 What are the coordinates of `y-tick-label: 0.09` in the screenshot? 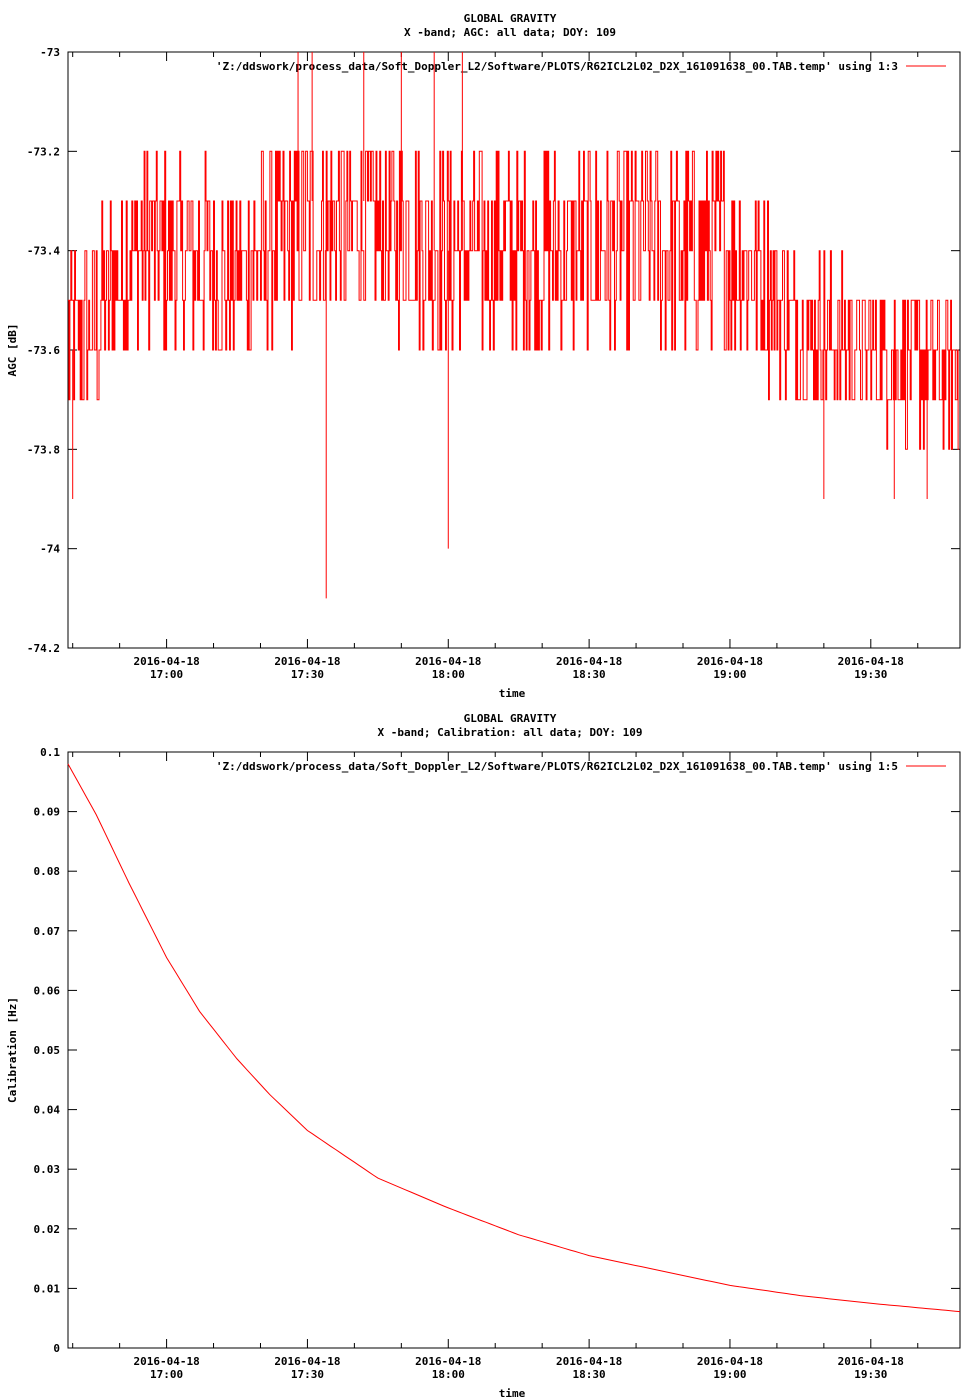 It's located at (47, 812).